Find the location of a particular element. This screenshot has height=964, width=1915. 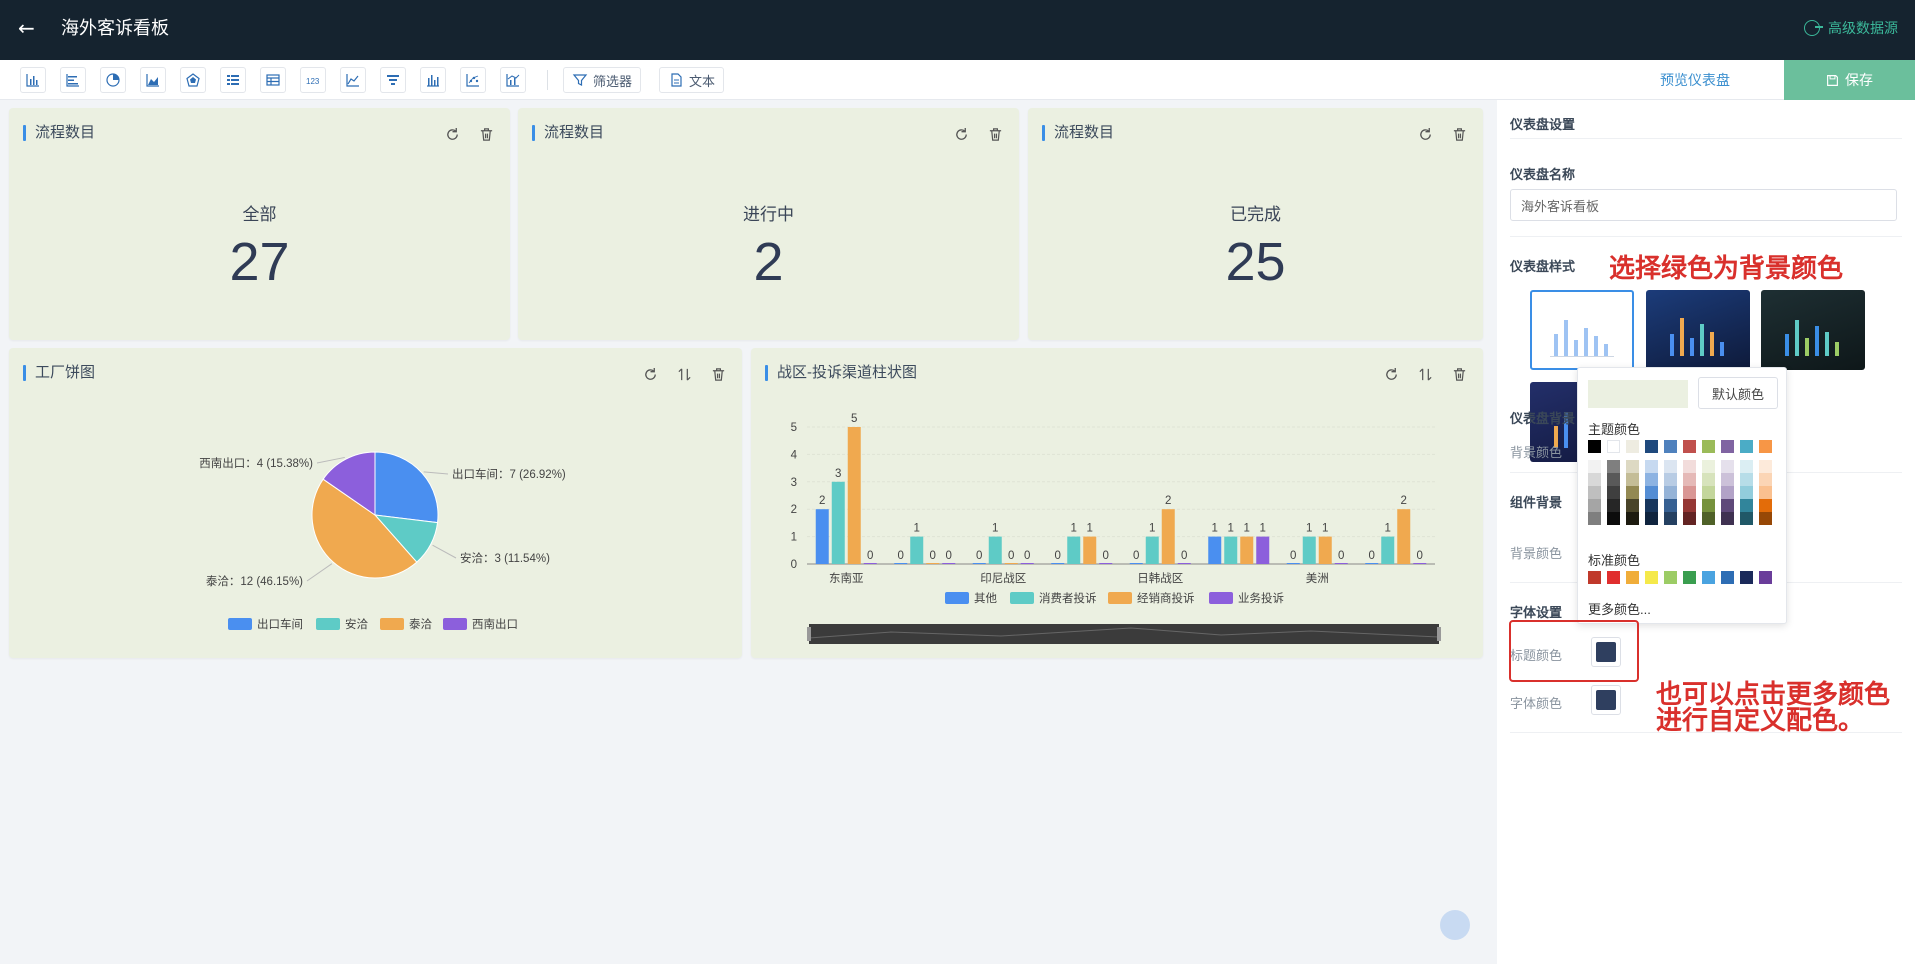

title-color-swatch is located at coordinates (1606, 652).